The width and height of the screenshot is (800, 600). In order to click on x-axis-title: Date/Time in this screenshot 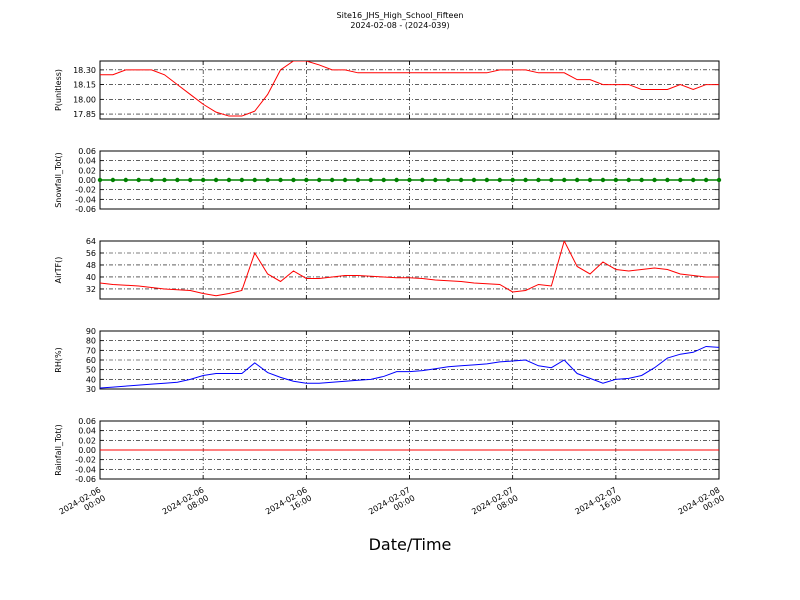, I will do `click(410, 544)`.